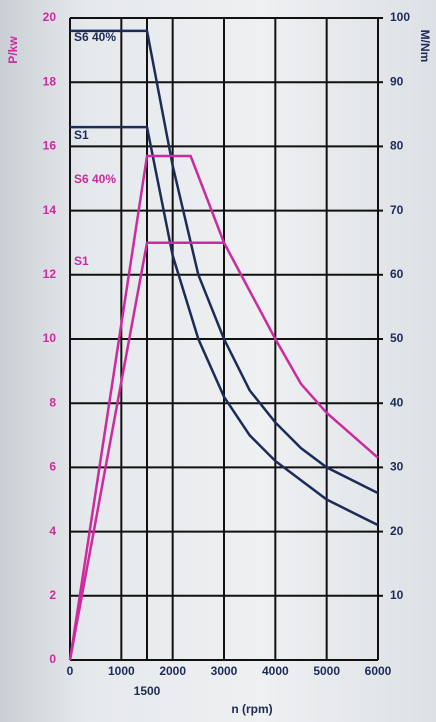  Describe the element at coordinates (50, 146) in the screenshot. I see `y-tick-label: 16` at that location.